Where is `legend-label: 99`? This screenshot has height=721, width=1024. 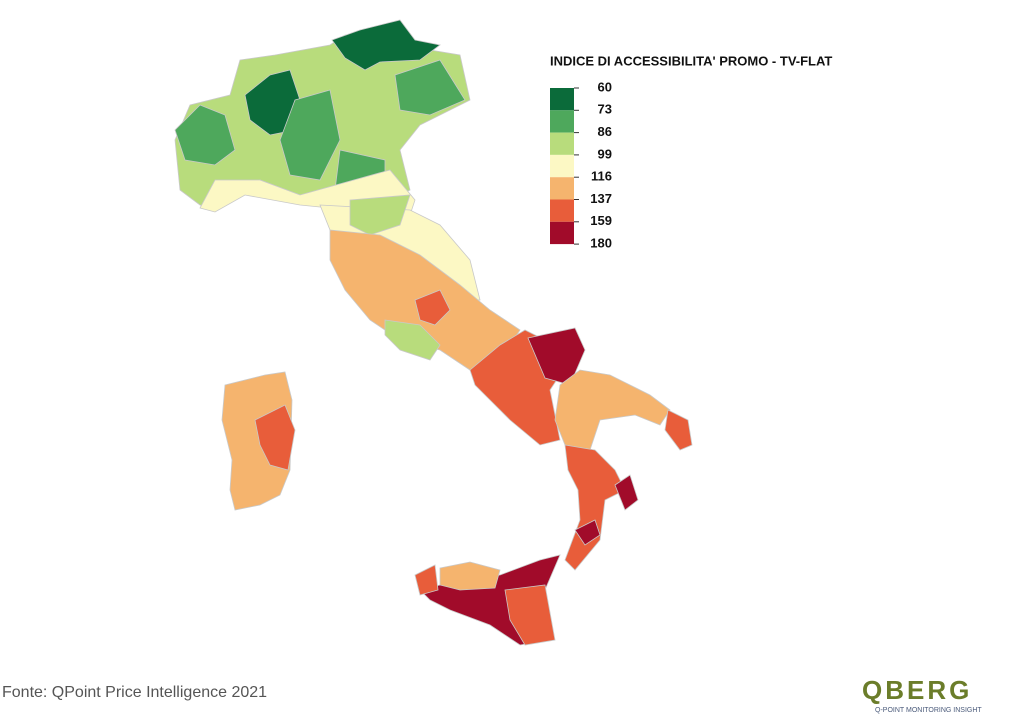 legend-label: 99 is located at coordinates (605, 153).